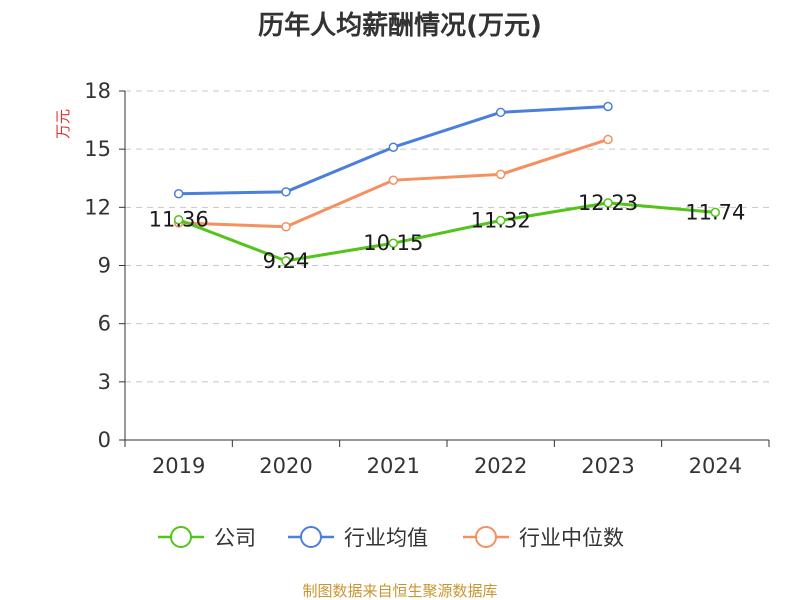  I want to click on y-tick-label: 9, so click(104, 266).